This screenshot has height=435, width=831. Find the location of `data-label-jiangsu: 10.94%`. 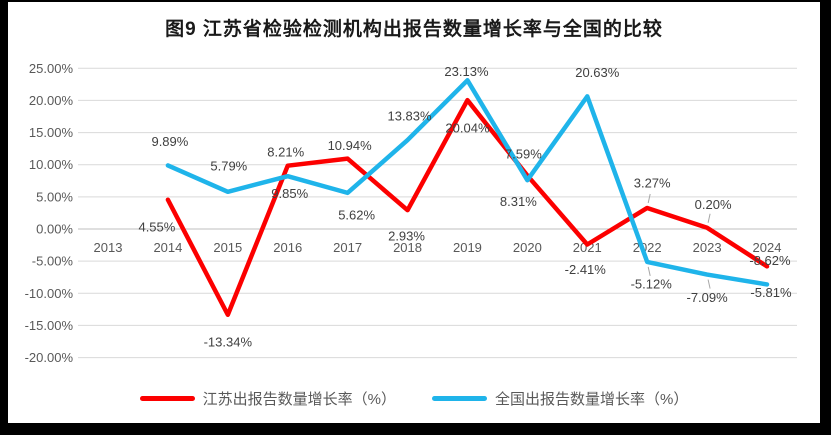

data-label-jiangsu: 10.94% is located at coordinates (350, 145).